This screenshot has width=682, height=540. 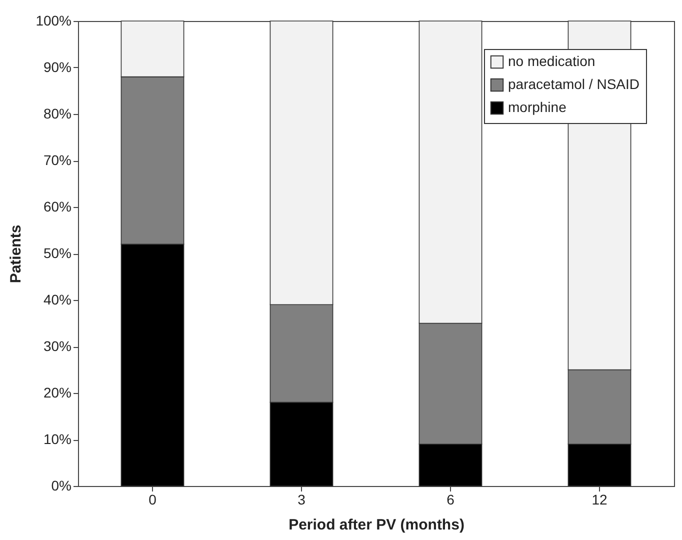 What do you see at coordinates (600, 500) in the screenshot?
I see `x-tick-label: 12` at bounding box center [600, 500].